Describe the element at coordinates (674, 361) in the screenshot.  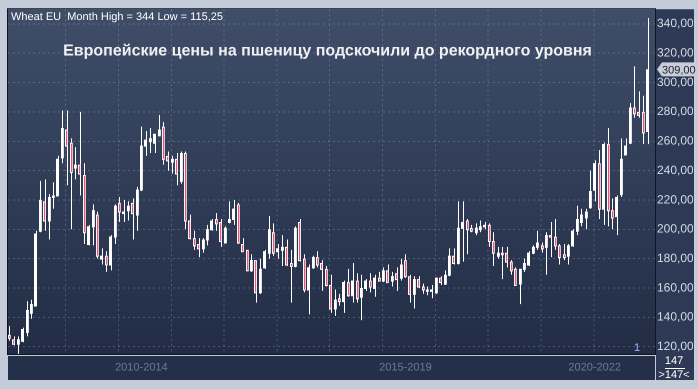
I see `text: 147` at that location.